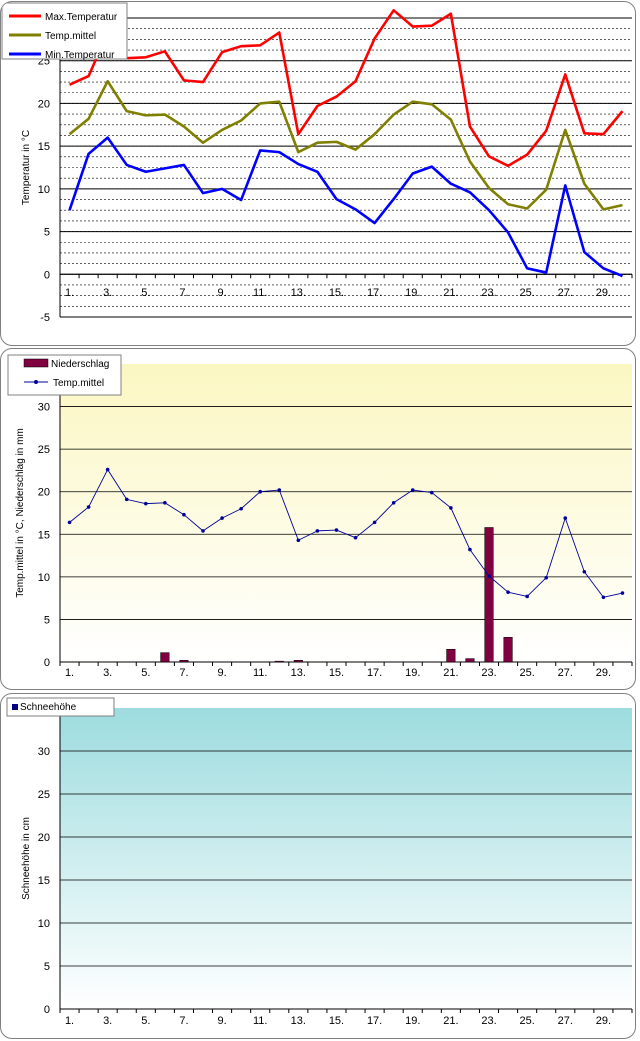 The image size is (640, 1041). What do you see at coordinates (80, 364) in the screenshot?
I see `legend-label: Niederschlag` at bounding box center [80, 364].